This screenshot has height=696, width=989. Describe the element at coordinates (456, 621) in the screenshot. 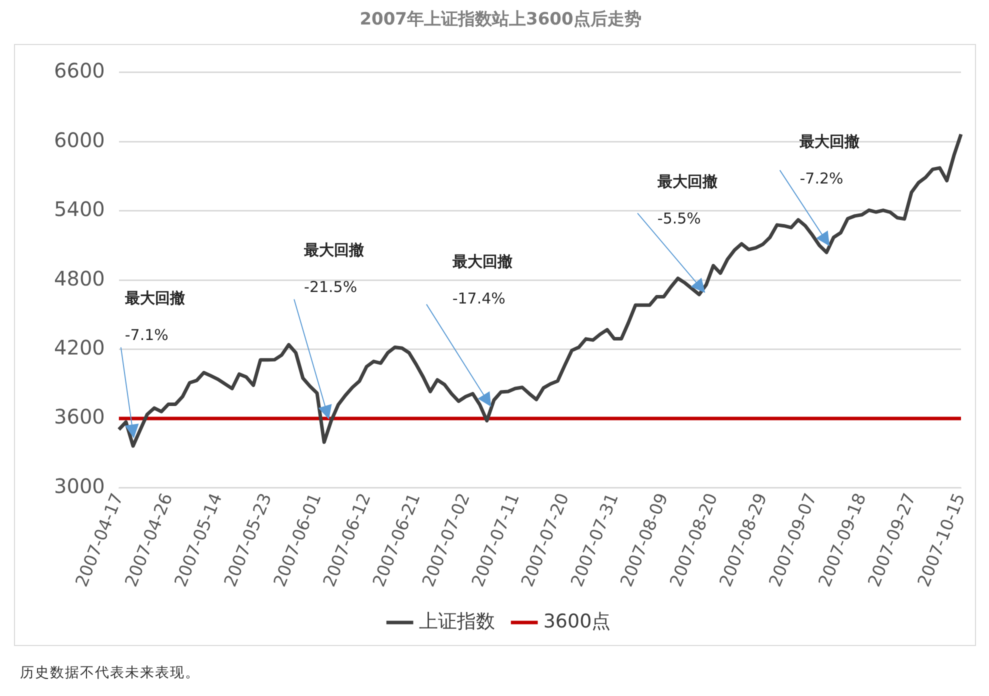

I see `legend-label: 上证指数` at that location.